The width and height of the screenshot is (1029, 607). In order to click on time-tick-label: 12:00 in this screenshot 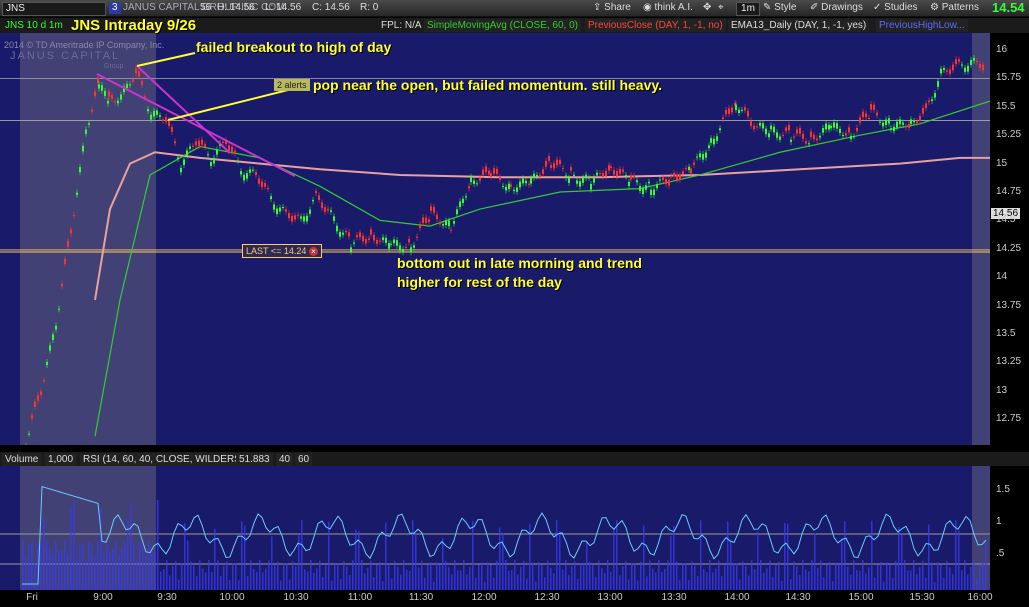, I will do `click(484, 597)`.